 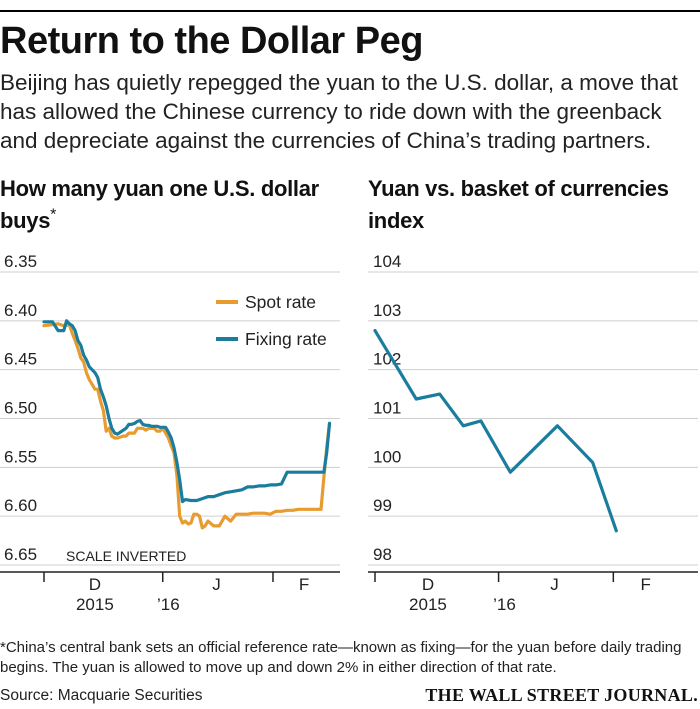 I want to click on left-chart-title-text: How many yuan one U.S. dollar buys, so click(x=159, y=204).